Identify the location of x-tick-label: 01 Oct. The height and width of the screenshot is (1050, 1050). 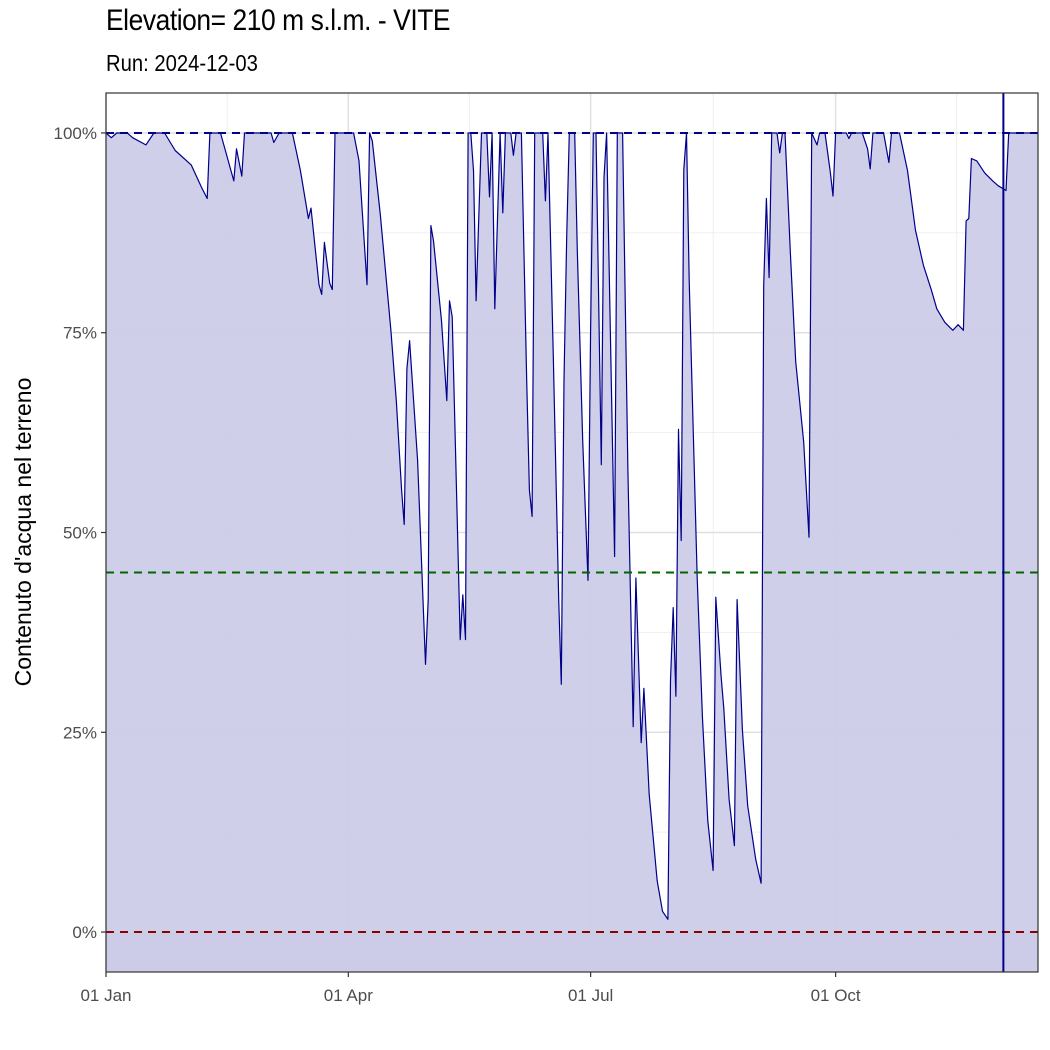
(836, 995).